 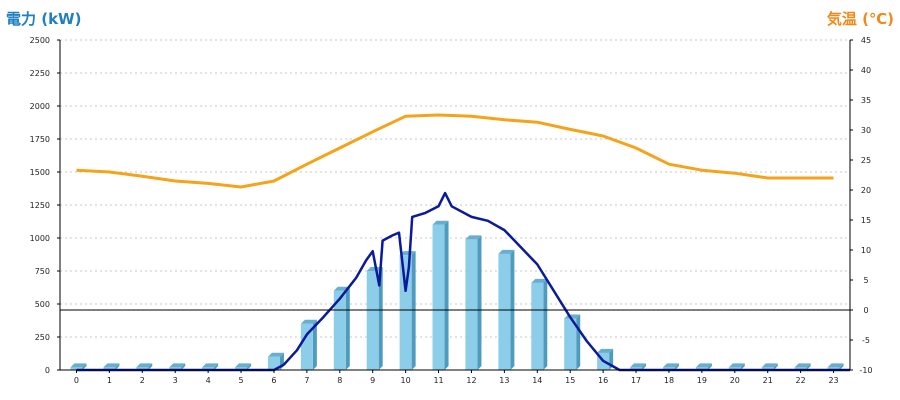 I want to click on right-tick-label: 40, so click(x=866, y=70).